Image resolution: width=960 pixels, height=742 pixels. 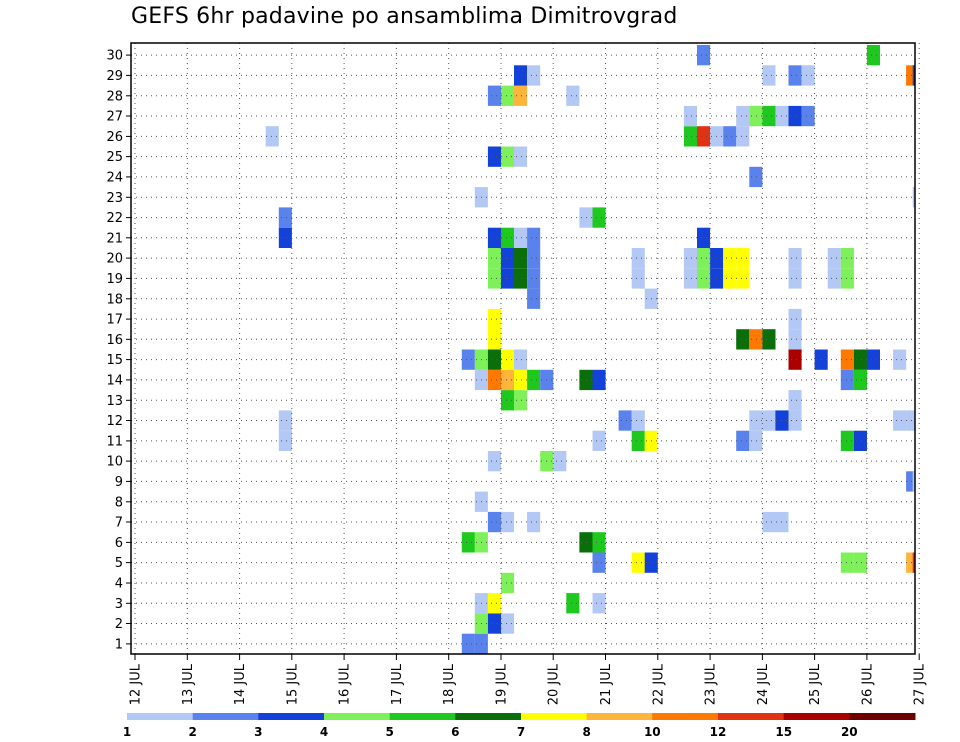 I want to click on y-tick-label: 22, so click(x=114, y=218).